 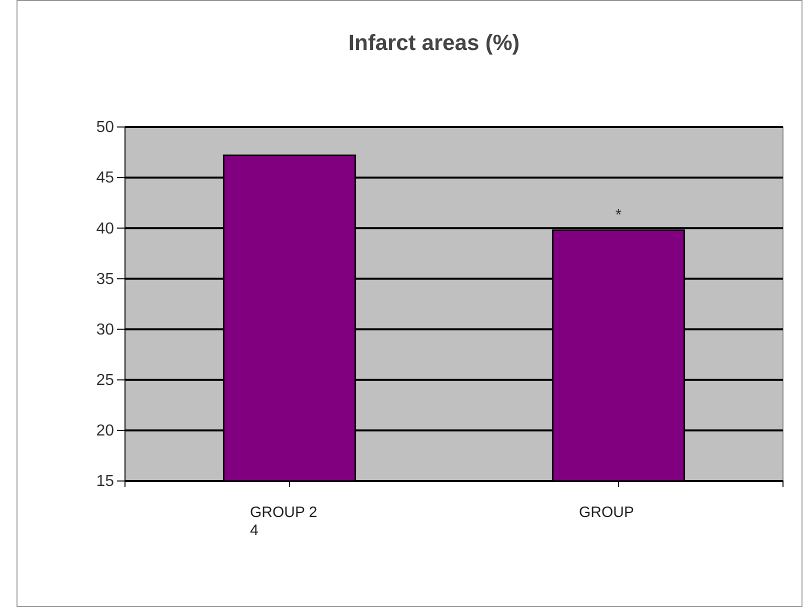 I want to click on chart-title: Infarct areas (%), so click(x=434, y=42).